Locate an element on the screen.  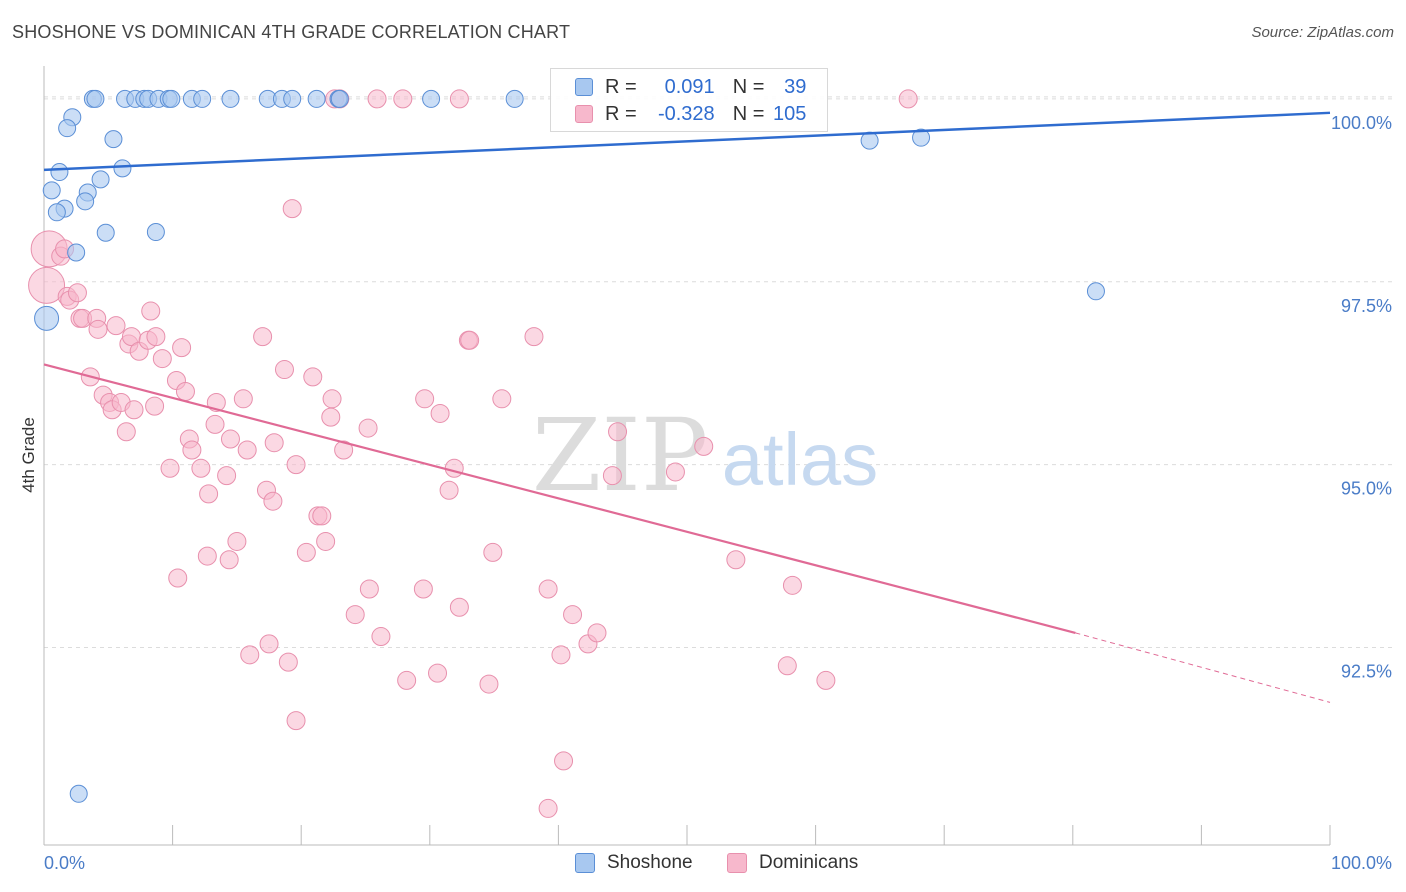
legend-n-label: N = is located at coordinates (748, 113).